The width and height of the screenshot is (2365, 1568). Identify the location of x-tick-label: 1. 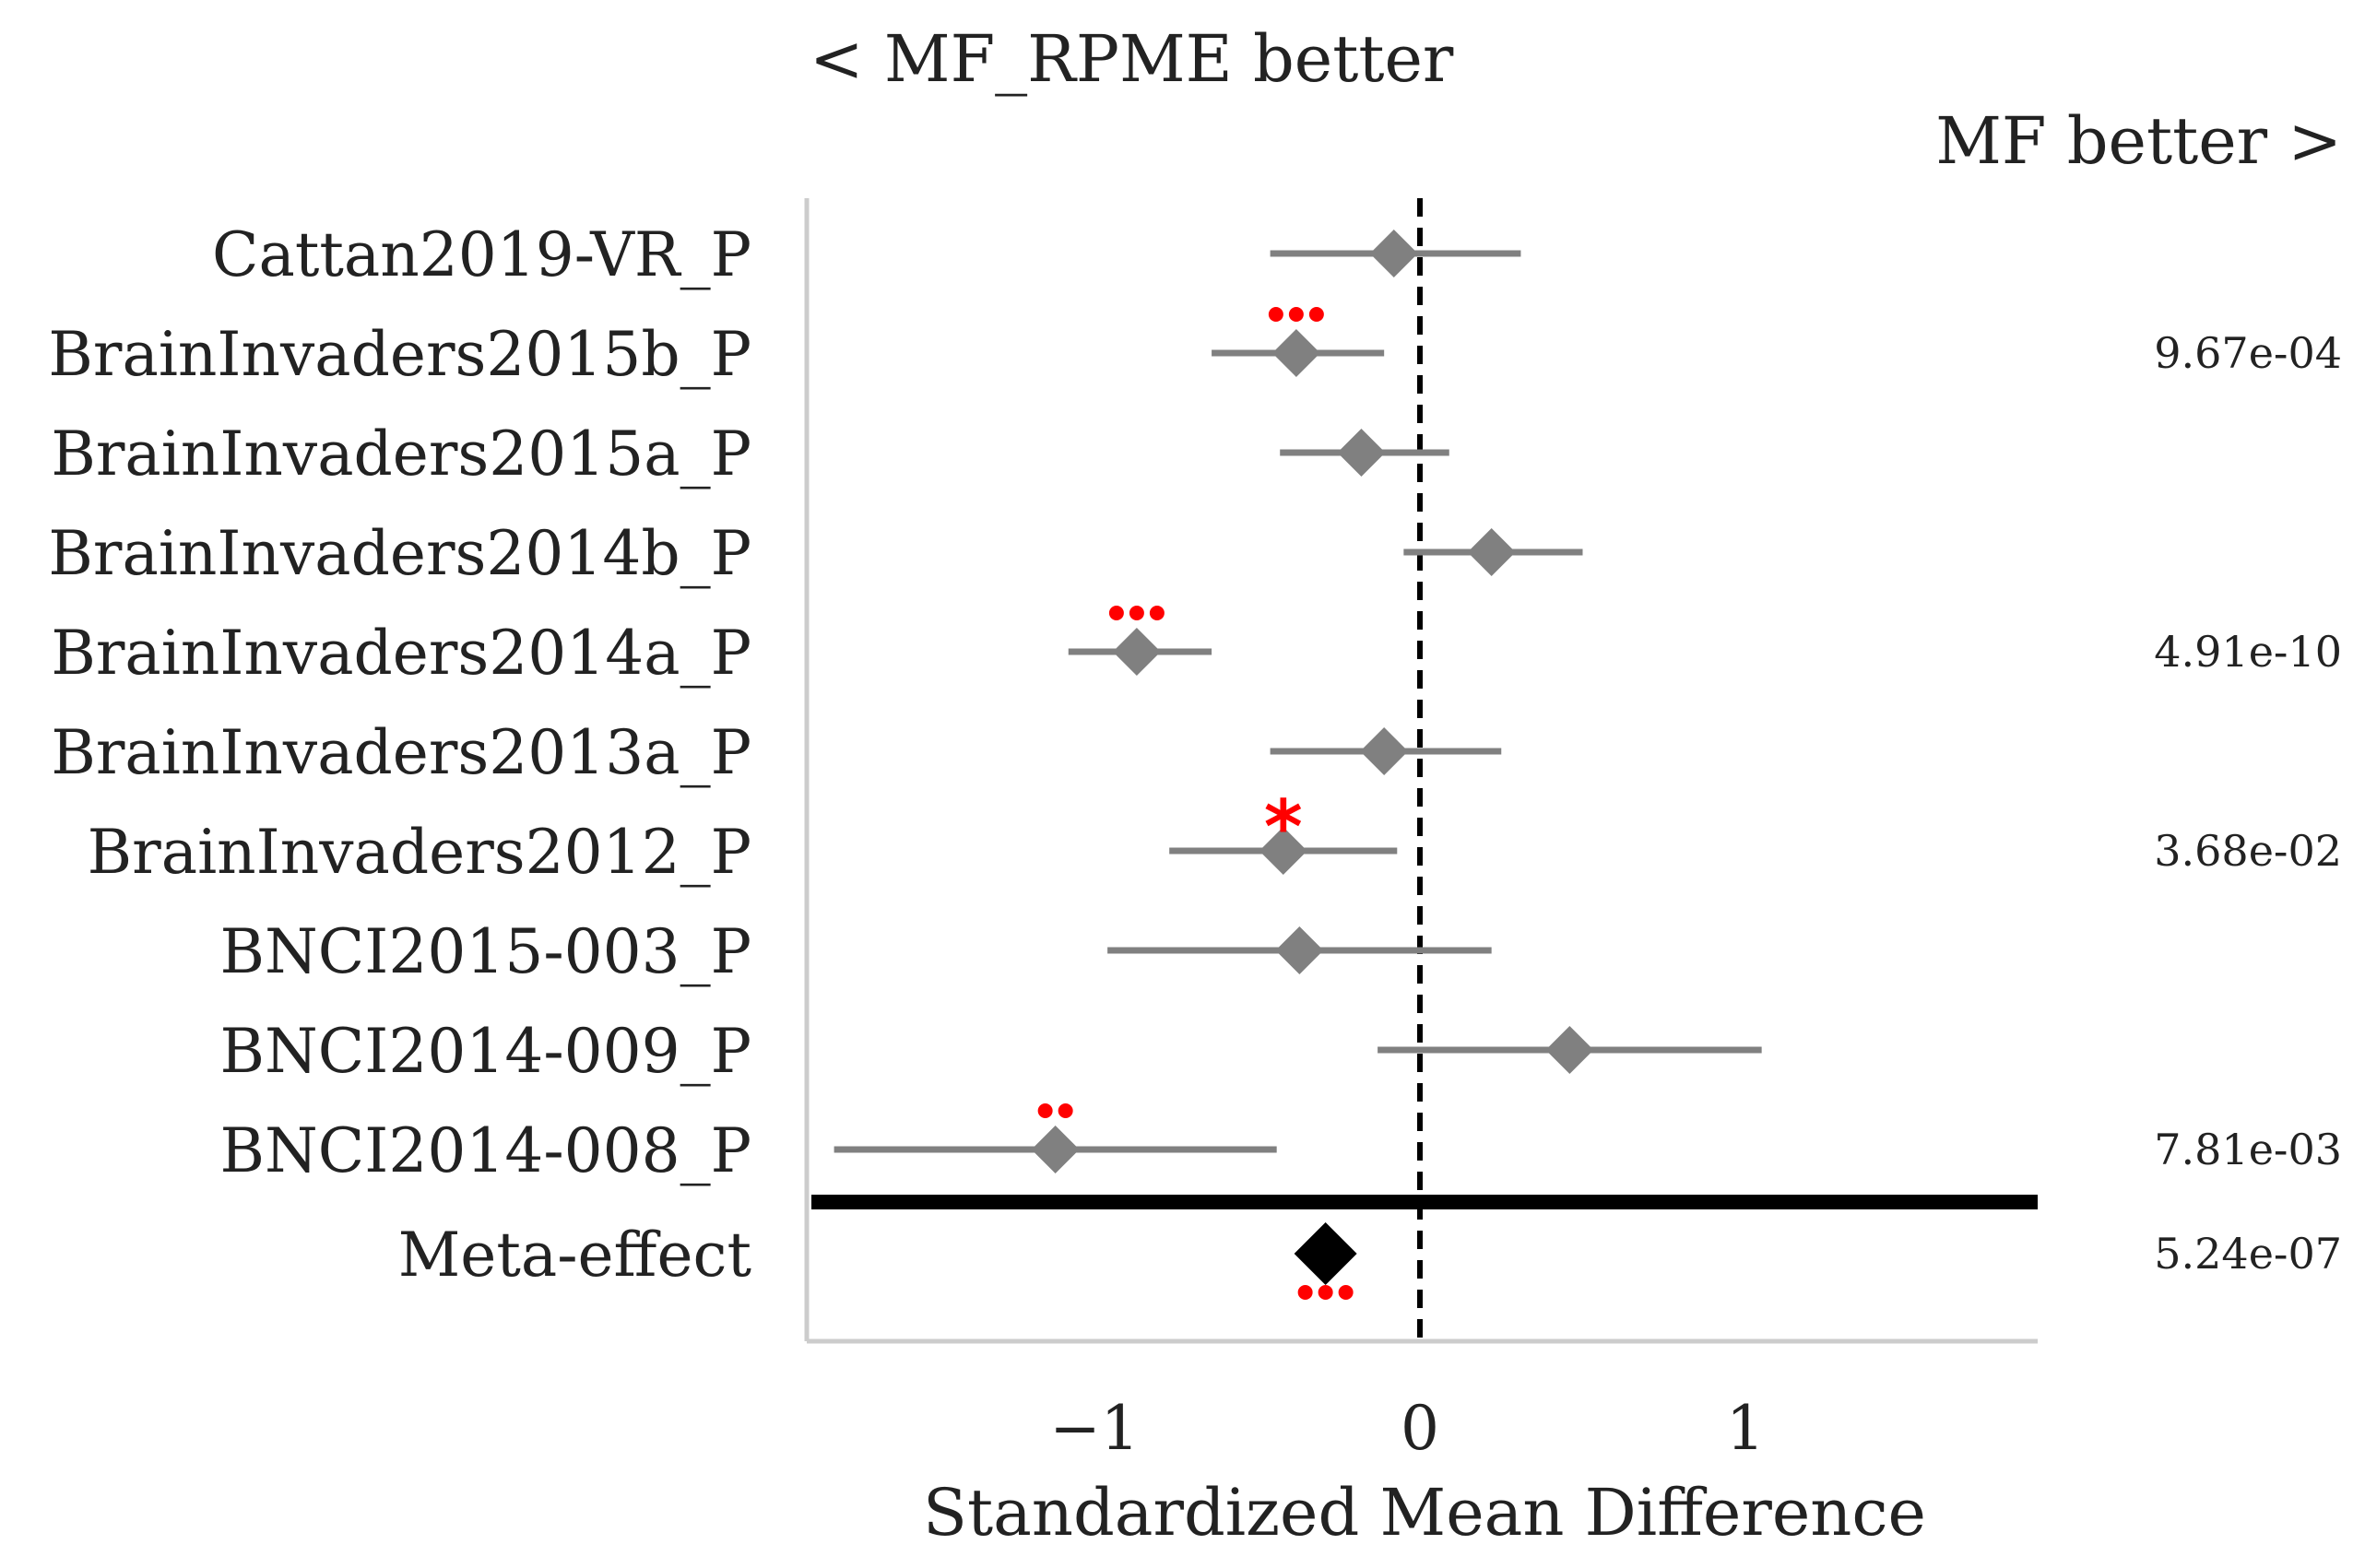
(1745, 1428).